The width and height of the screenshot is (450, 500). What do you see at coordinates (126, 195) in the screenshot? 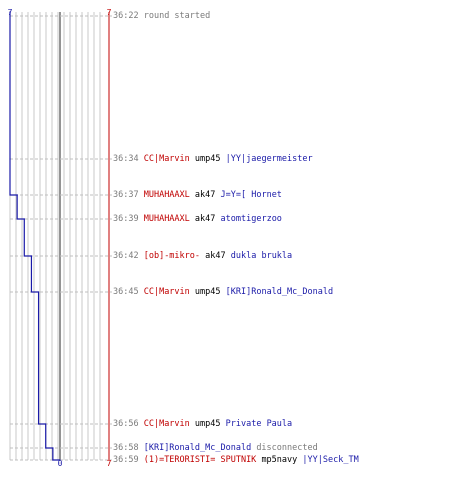
I see `event-time: 36:37` at bounding box center [126, 195].